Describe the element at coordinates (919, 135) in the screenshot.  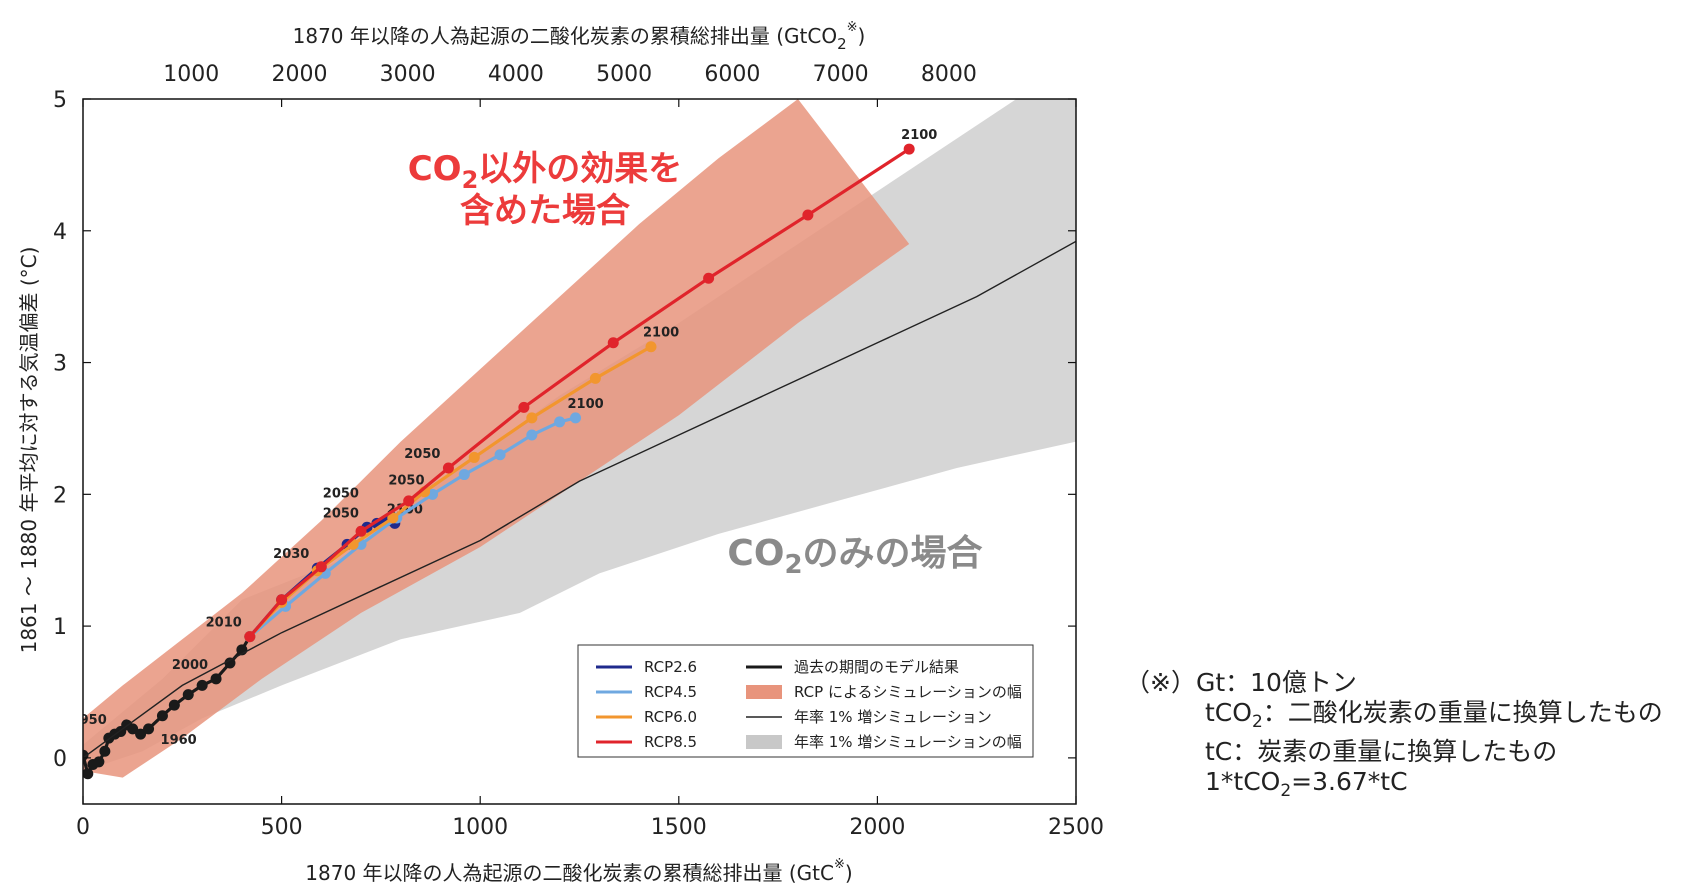
I see `series-4-label-1: 2100` at that location.